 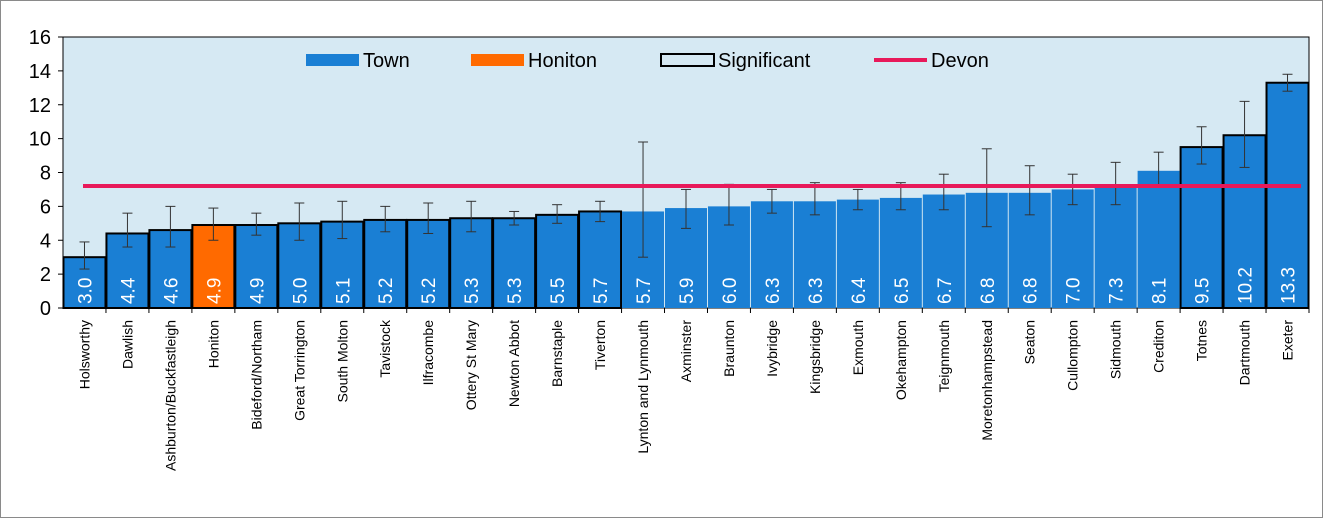 What do you see at coordinates (1246, 285) in the screenshot?
I see `data-label: 10.2` at bounding box center [1246, 285].